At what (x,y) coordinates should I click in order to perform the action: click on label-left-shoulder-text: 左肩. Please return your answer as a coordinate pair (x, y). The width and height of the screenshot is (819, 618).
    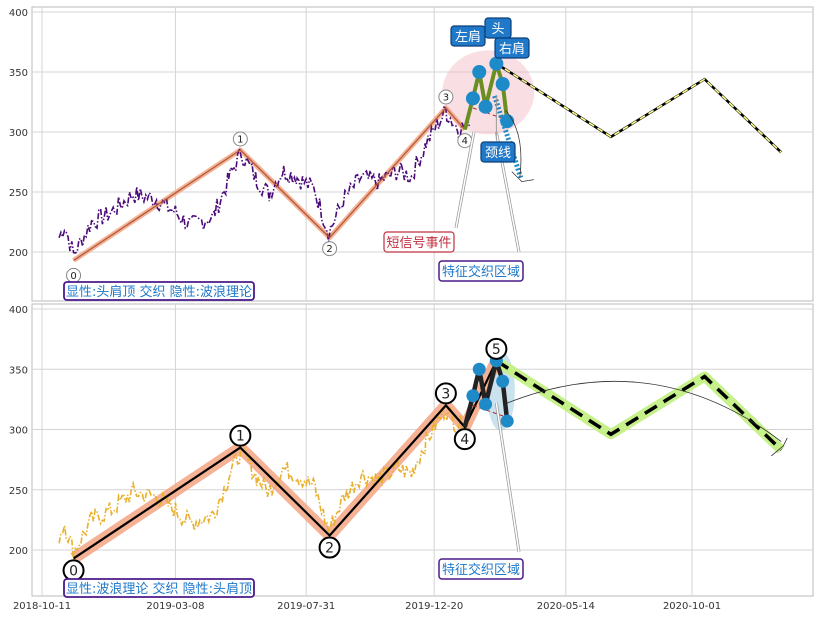
    Looking at the image, I should click on (468, 37).